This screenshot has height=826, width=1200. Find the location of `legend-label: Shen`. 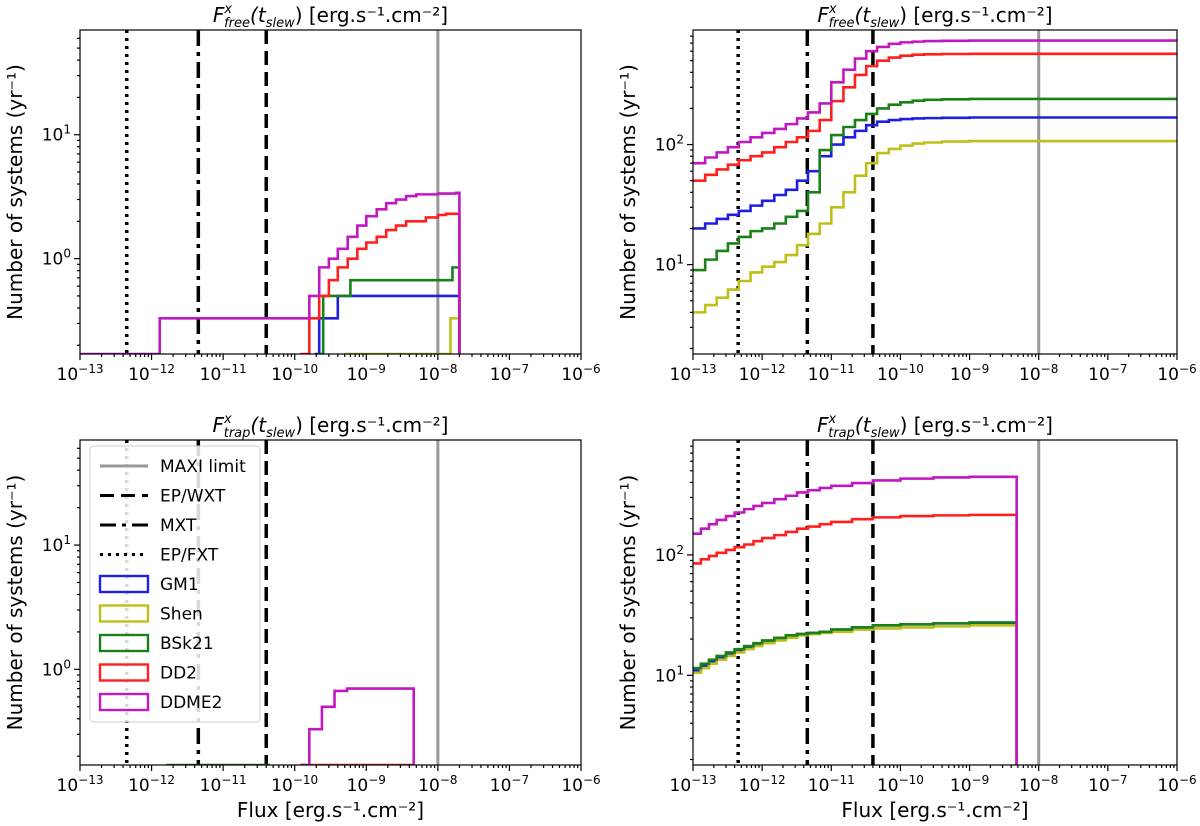

legend-label: Shen is located at coordinates (181, 615).